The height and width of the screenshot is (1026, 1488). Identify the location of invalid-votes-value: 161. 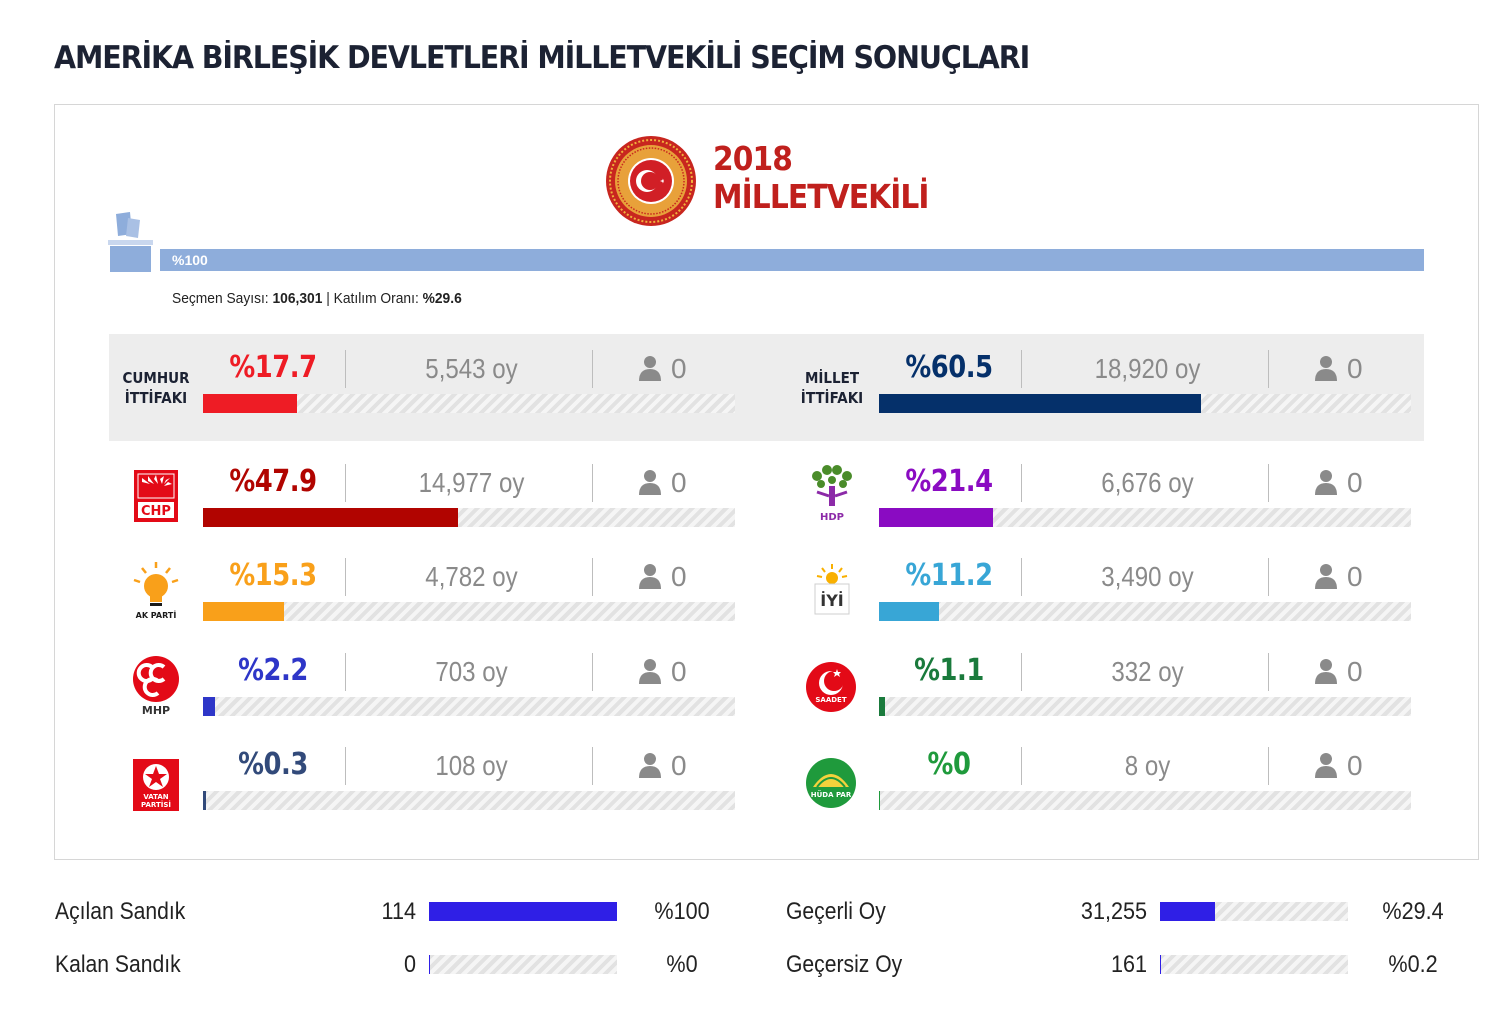
(1128, 964).